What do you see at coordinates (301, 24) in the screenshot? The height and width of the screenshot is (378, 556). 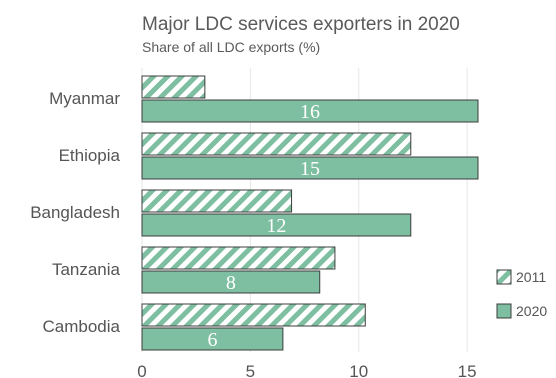 I see `chart-title: Major LDC services exporters in 2020` at bounding box center [301, 24].